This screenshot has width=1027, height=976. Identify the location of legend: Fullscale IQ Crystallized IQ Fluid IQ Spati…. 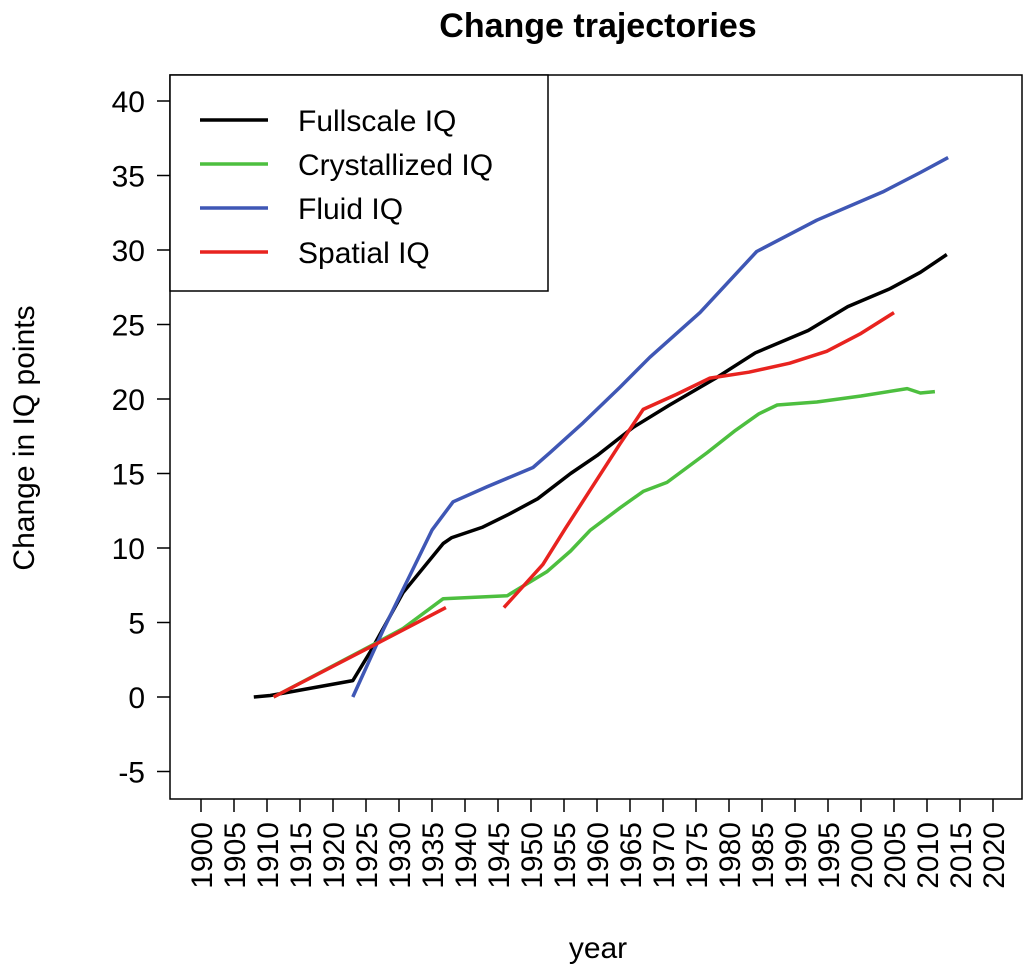
(359, 183).